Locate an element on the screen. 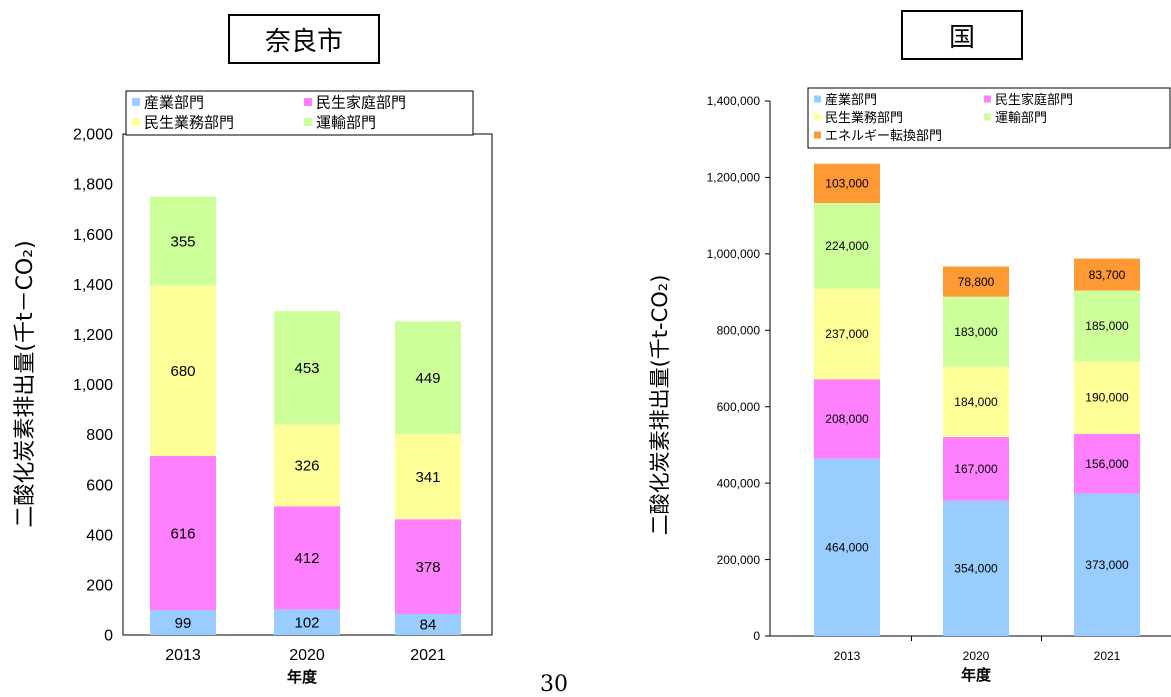 This screenshot has width=1171, height=697. data-label: 680 is located at coordinates (182, 371).